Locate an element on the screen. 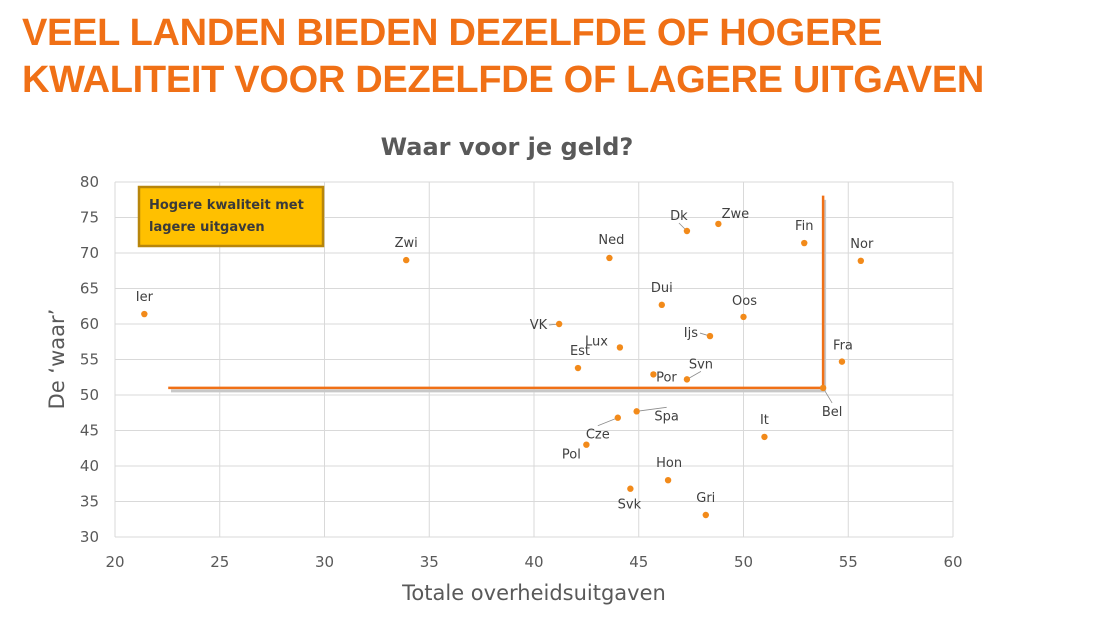 The image size is (1094, 624). y-tick-label: 80 is located at coordinates (89, 182).